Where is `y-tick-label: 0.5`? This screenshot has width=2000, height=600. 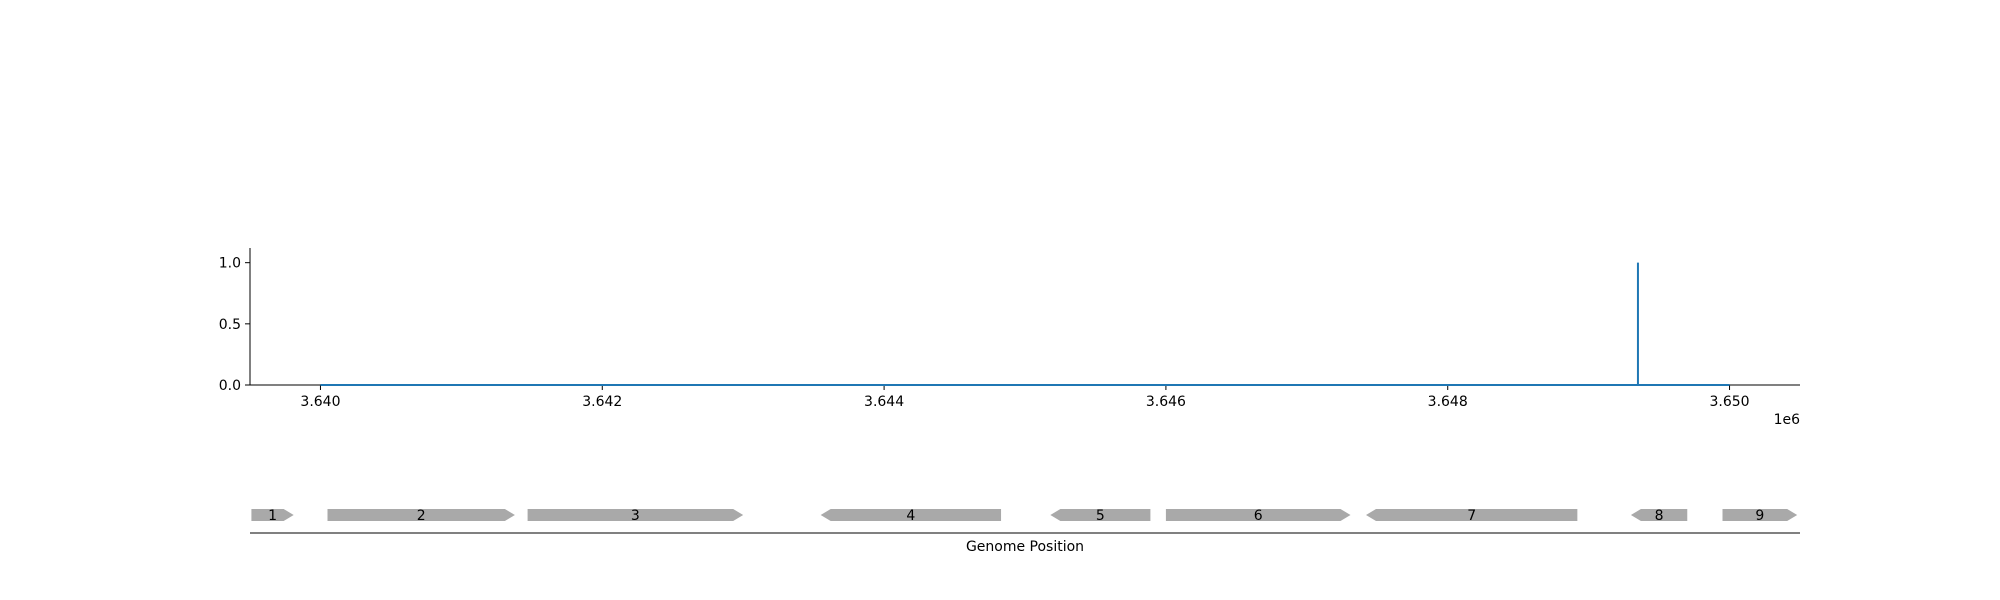
y-tick-label: 0.5 is located at coordinates (230, 325).